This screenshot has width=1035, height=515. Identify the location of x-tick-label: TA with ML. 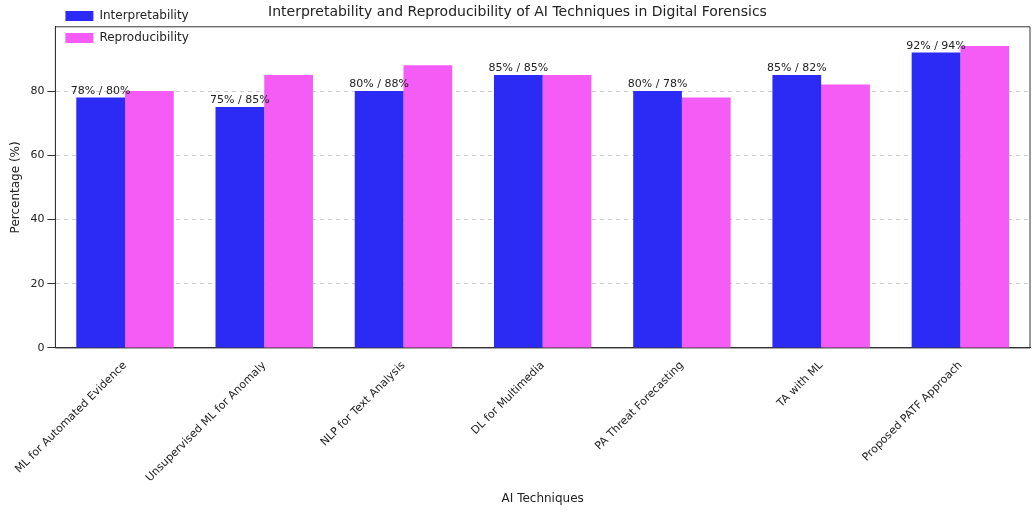
(799, 384).